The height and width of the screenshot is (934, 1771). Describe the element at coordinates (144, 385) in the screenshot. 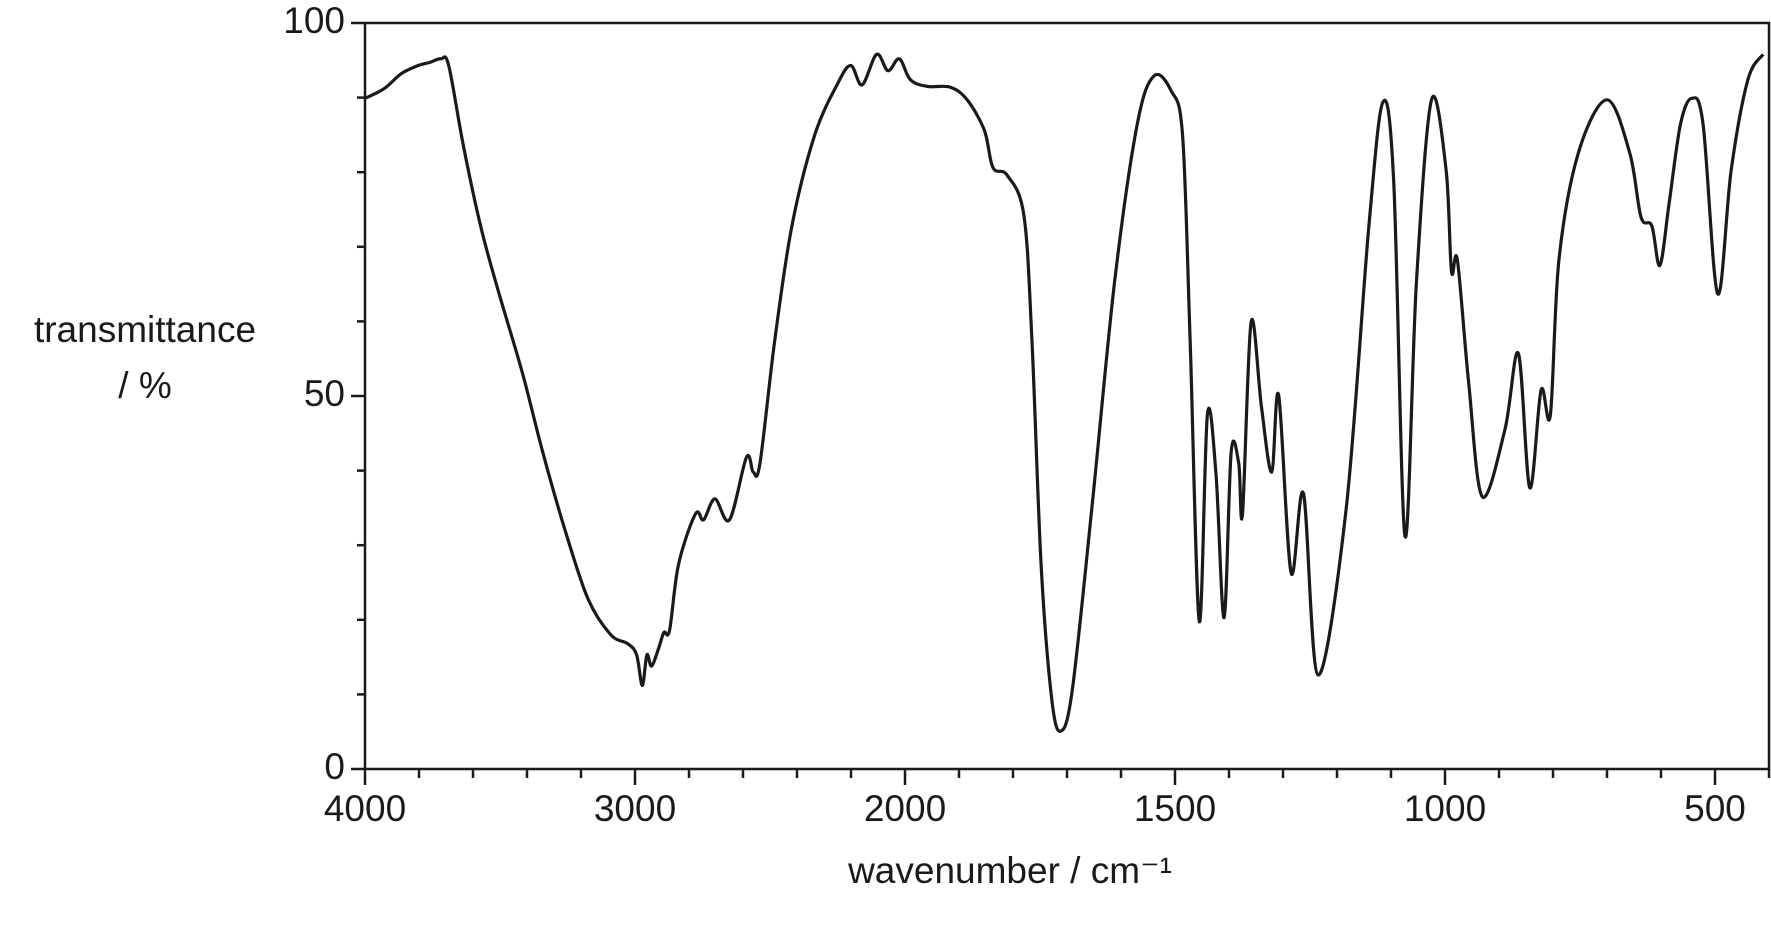

I see `y-axis-label: / %` at that location.